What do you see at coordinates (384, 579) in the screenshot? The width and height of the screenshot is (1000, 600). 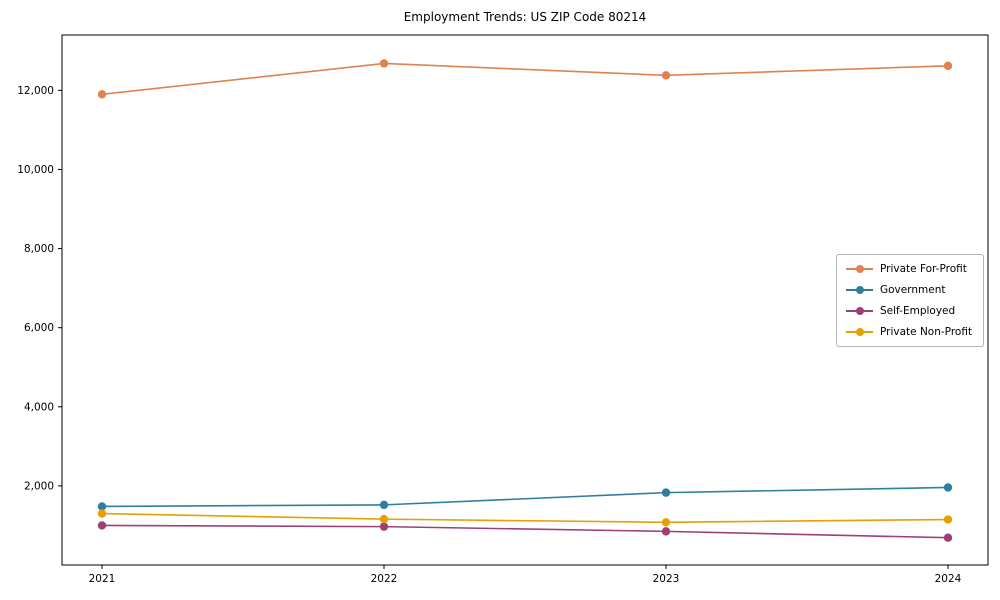 I see `x-tick-label: 2022` at bounding box center [384, 579].